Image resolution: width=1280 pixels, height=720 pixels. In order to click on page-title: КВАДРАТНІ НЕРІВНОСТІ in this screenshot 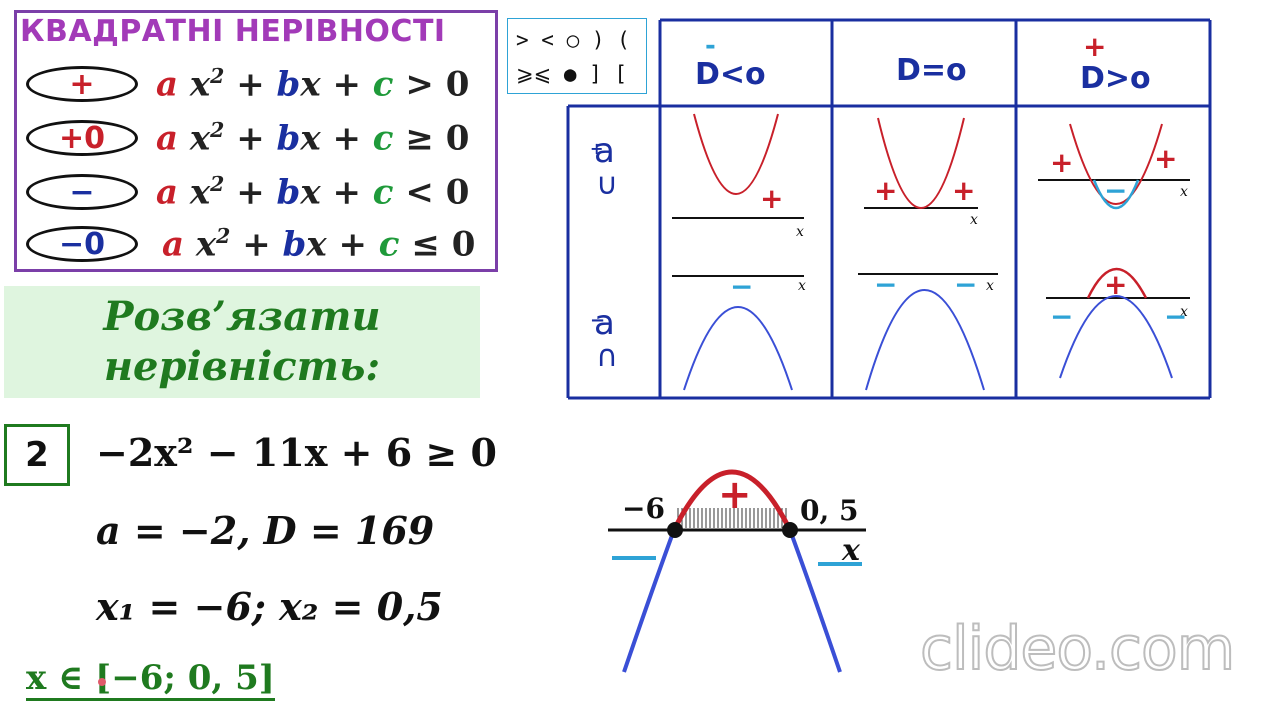, I will do `click(233, 31)`.